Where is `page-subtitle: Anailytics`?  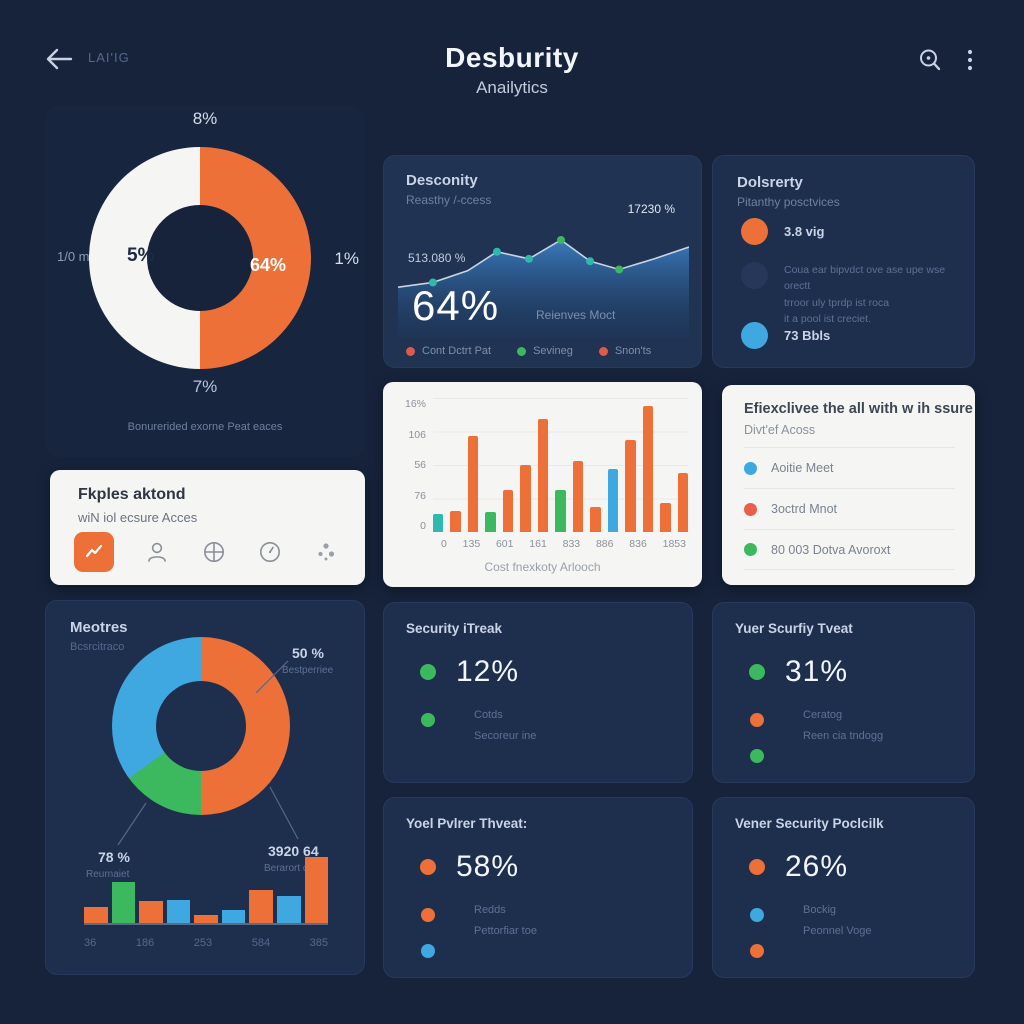
page-subtitle: Anailytics is located at coordinates (512, 87).